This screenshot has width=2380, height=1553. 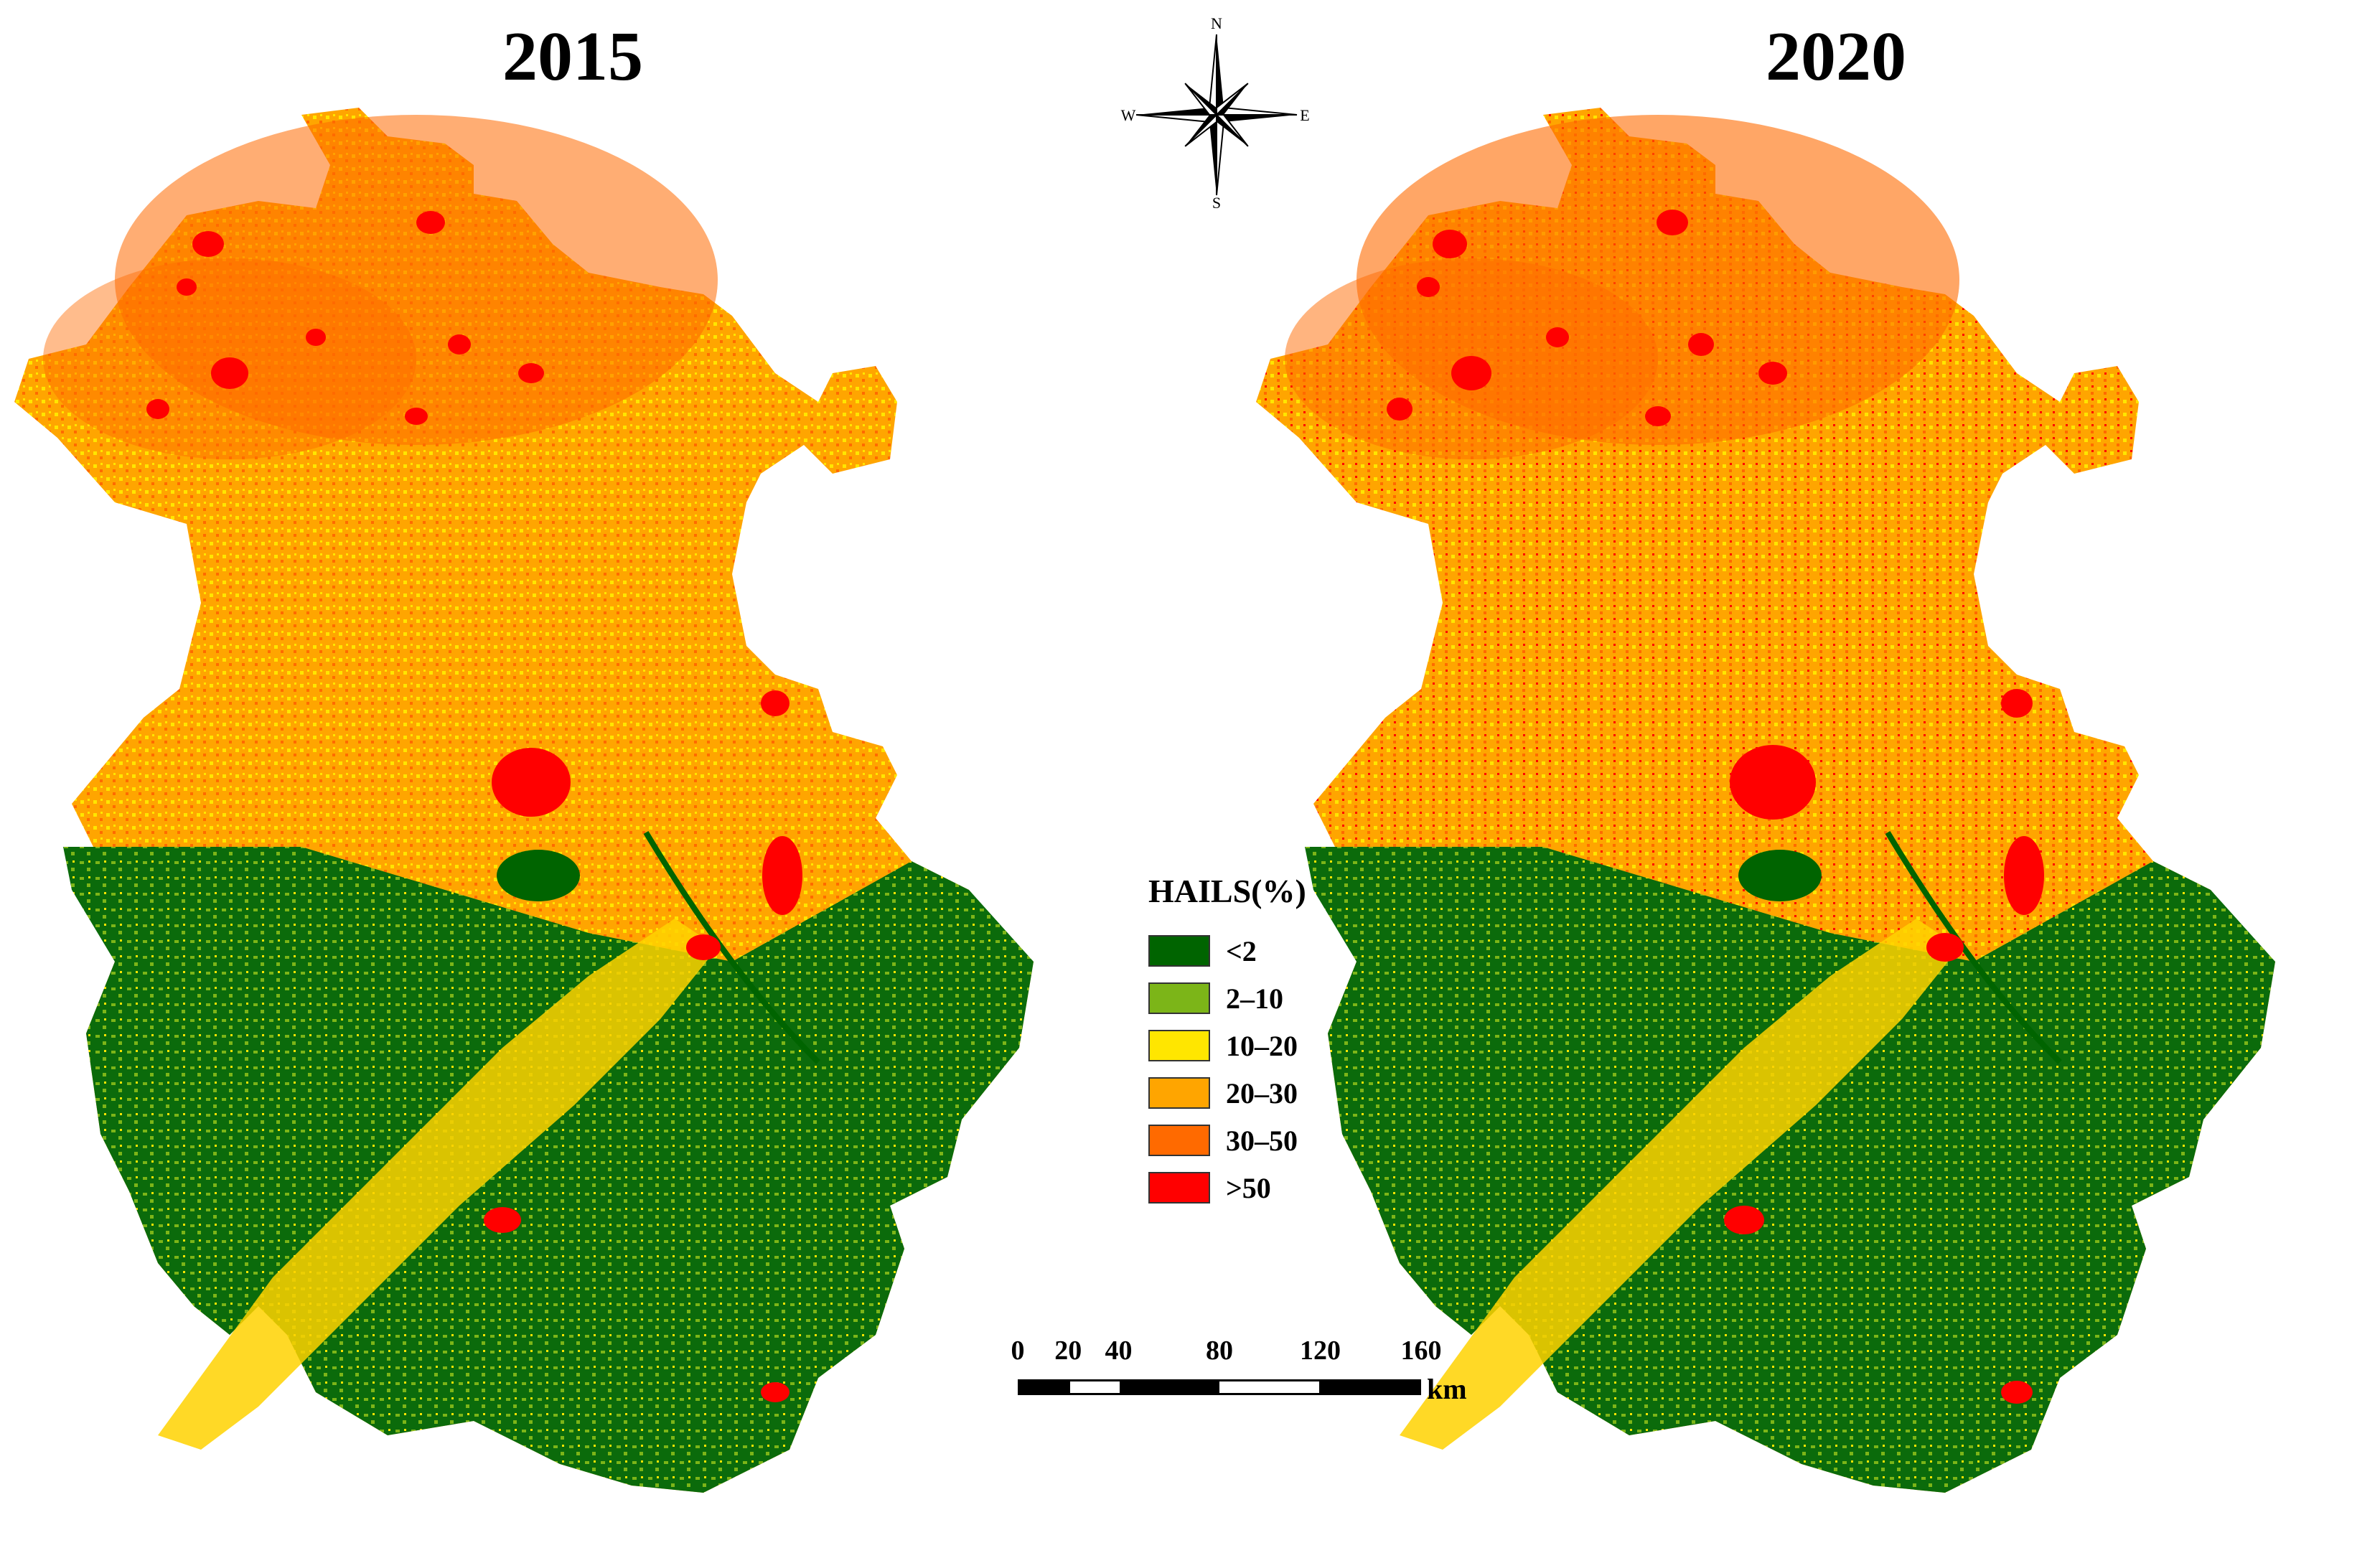 I want to click on legend-title: HAILS(%), so click(x=1227, y=891).